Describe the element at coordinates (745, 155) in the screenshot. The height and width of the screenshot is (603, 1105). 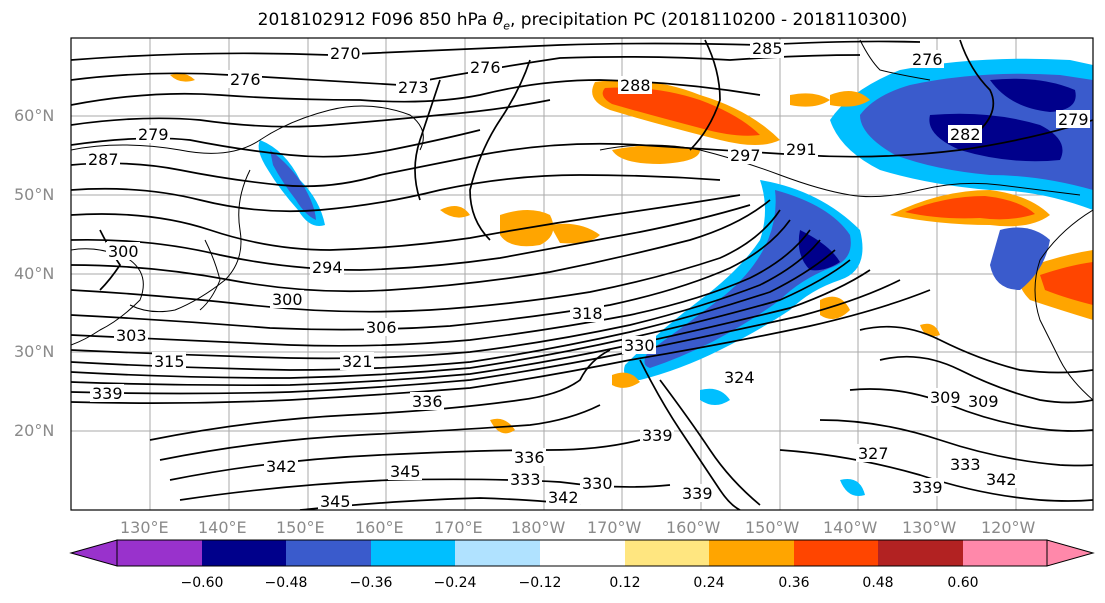
I see `contour-label: 297` at that location.